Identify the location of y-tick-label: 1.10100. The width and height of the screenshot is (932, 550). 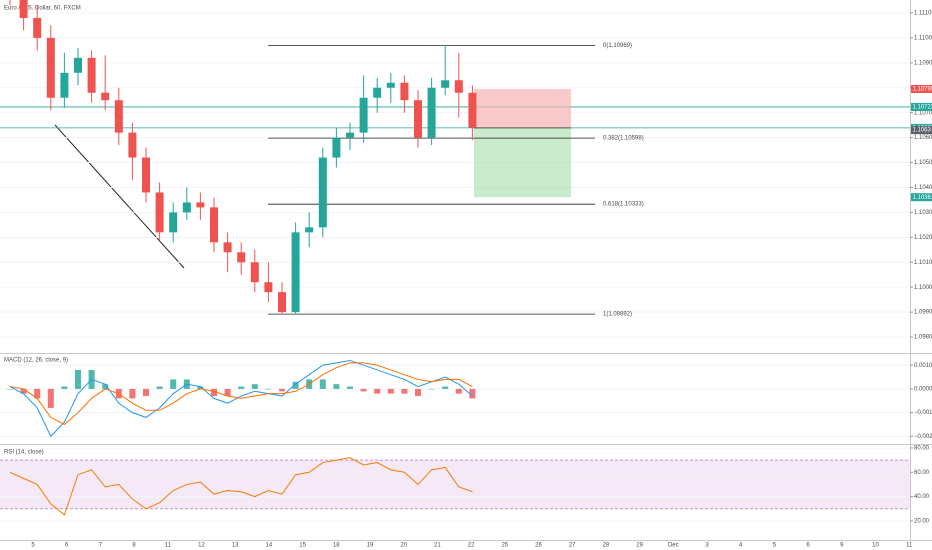
(923, 263).